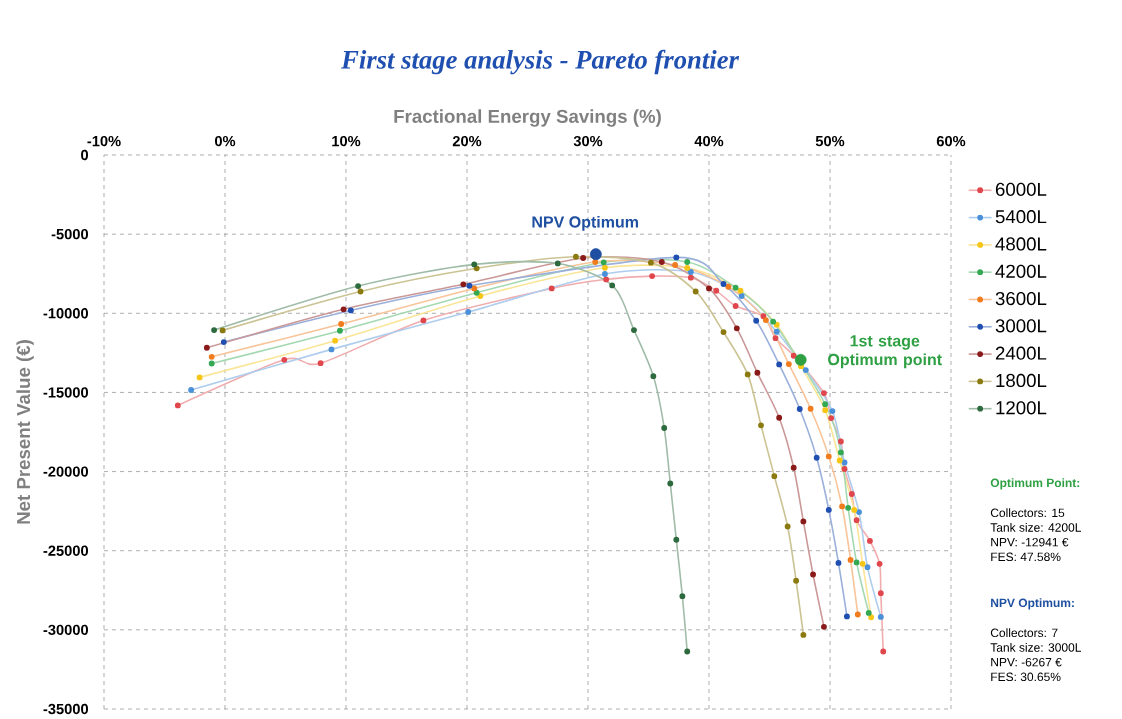 The image size is (1122, 719). I want to click on y-tick-label: -20000, so click(66, 471).